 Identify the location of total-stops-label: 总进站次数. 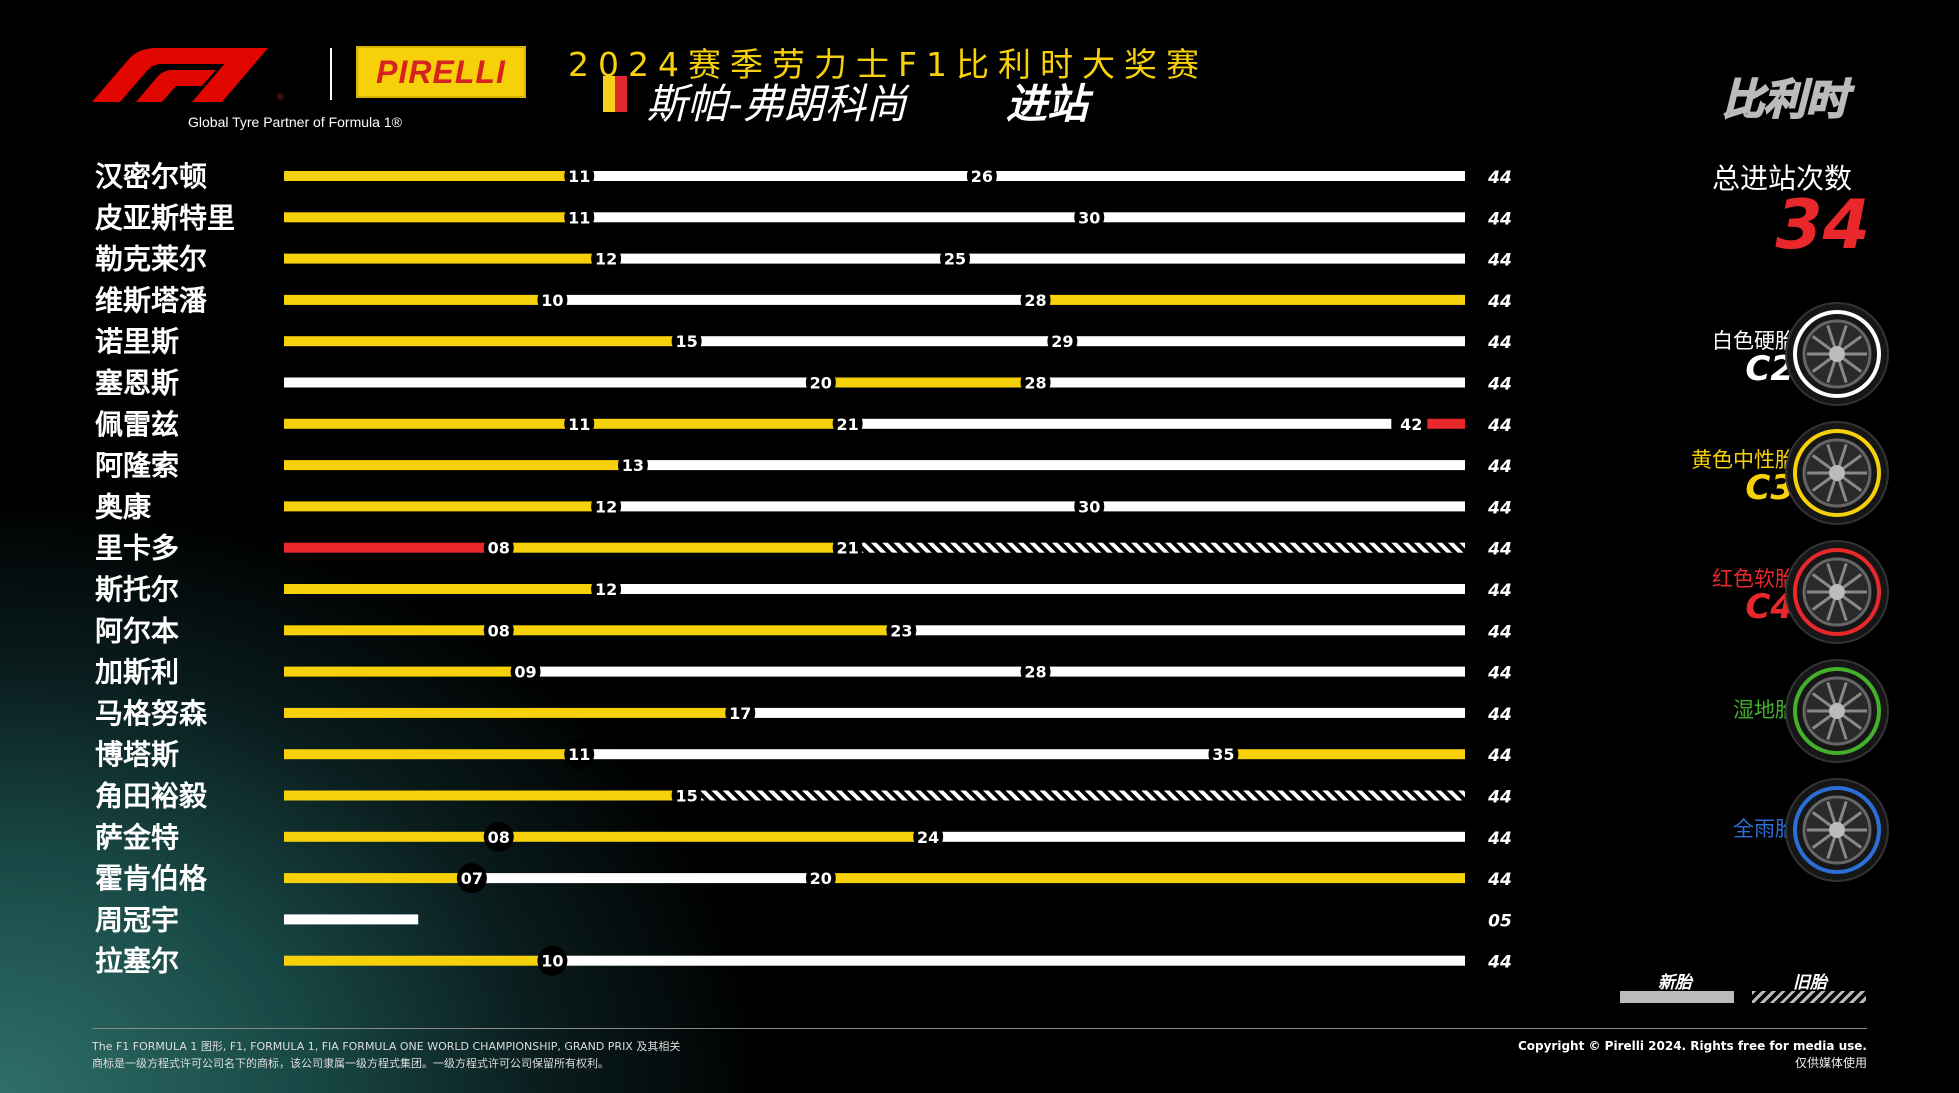
(1782, 178).